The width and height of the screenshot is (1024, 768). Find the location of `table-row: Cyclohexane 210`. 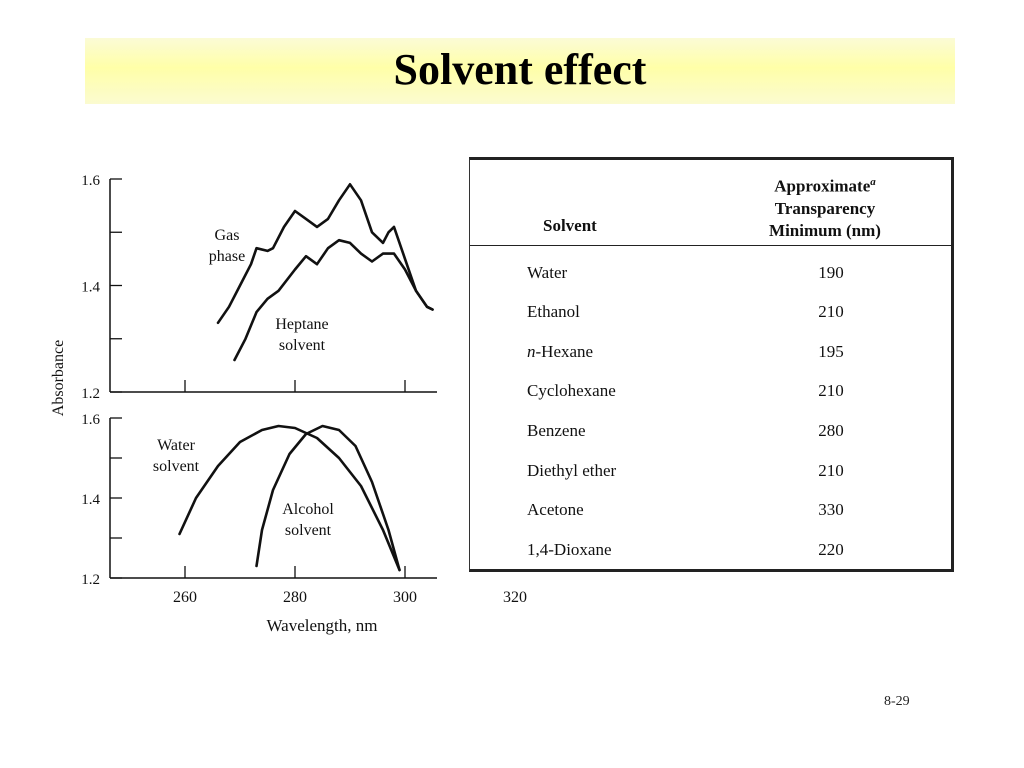

table-row: Cyclohexane 210 is located at coordinates (710, 401).